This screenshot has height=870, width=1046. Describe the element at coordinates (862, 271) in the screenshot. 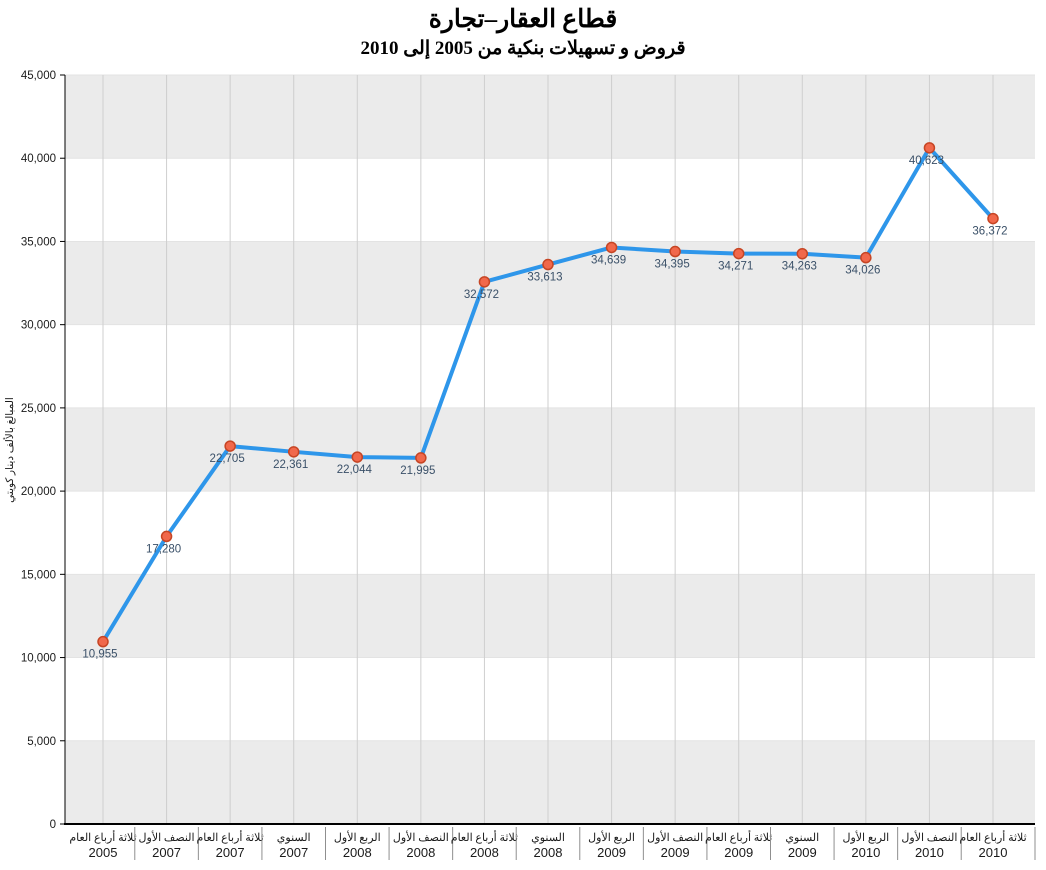

I see `data-point-label: 34,026` at that location.